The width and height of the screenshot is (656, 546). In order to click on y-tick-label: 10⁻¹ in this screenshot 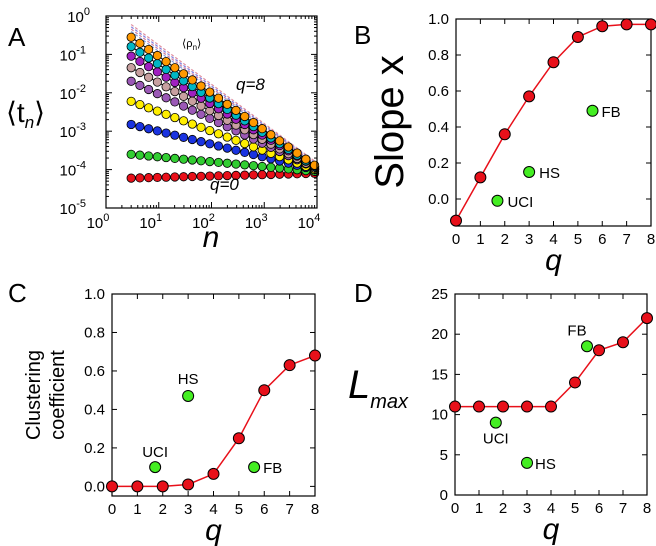, I will do `click(73, 54)`.